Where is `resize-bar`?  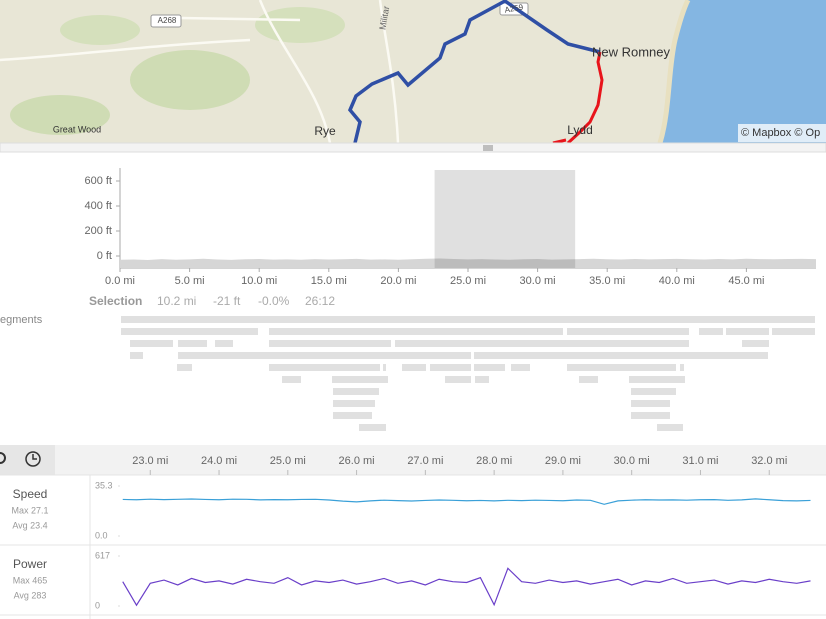
resize-bar is located at coordinates (413, 147).